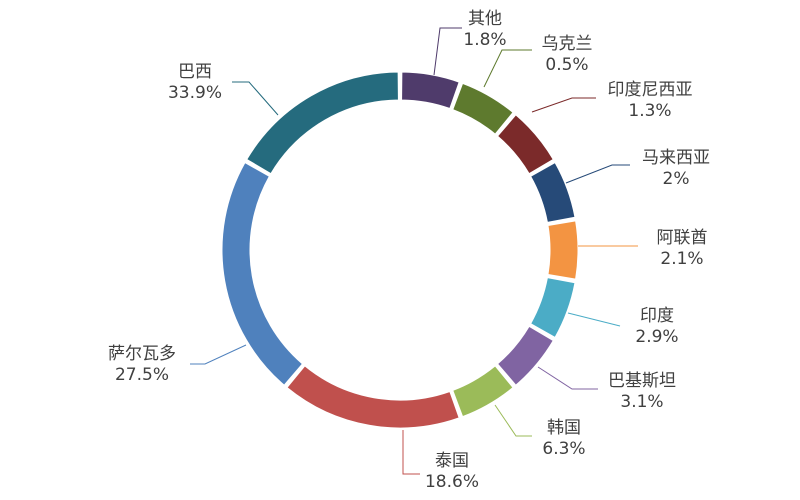 The image size is (800, 500). Describe the element at coordinates (650, 90) in the screenshot. I see `slice-label-name: 印度尼西亚` at that location.